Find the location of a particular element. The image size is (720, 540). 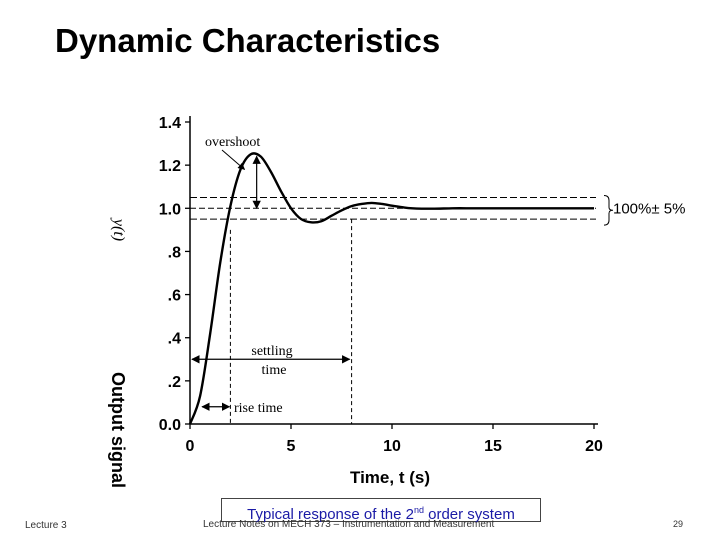

chart-annotations: overshoot settling time rise time is located at coordinates (271, 275).